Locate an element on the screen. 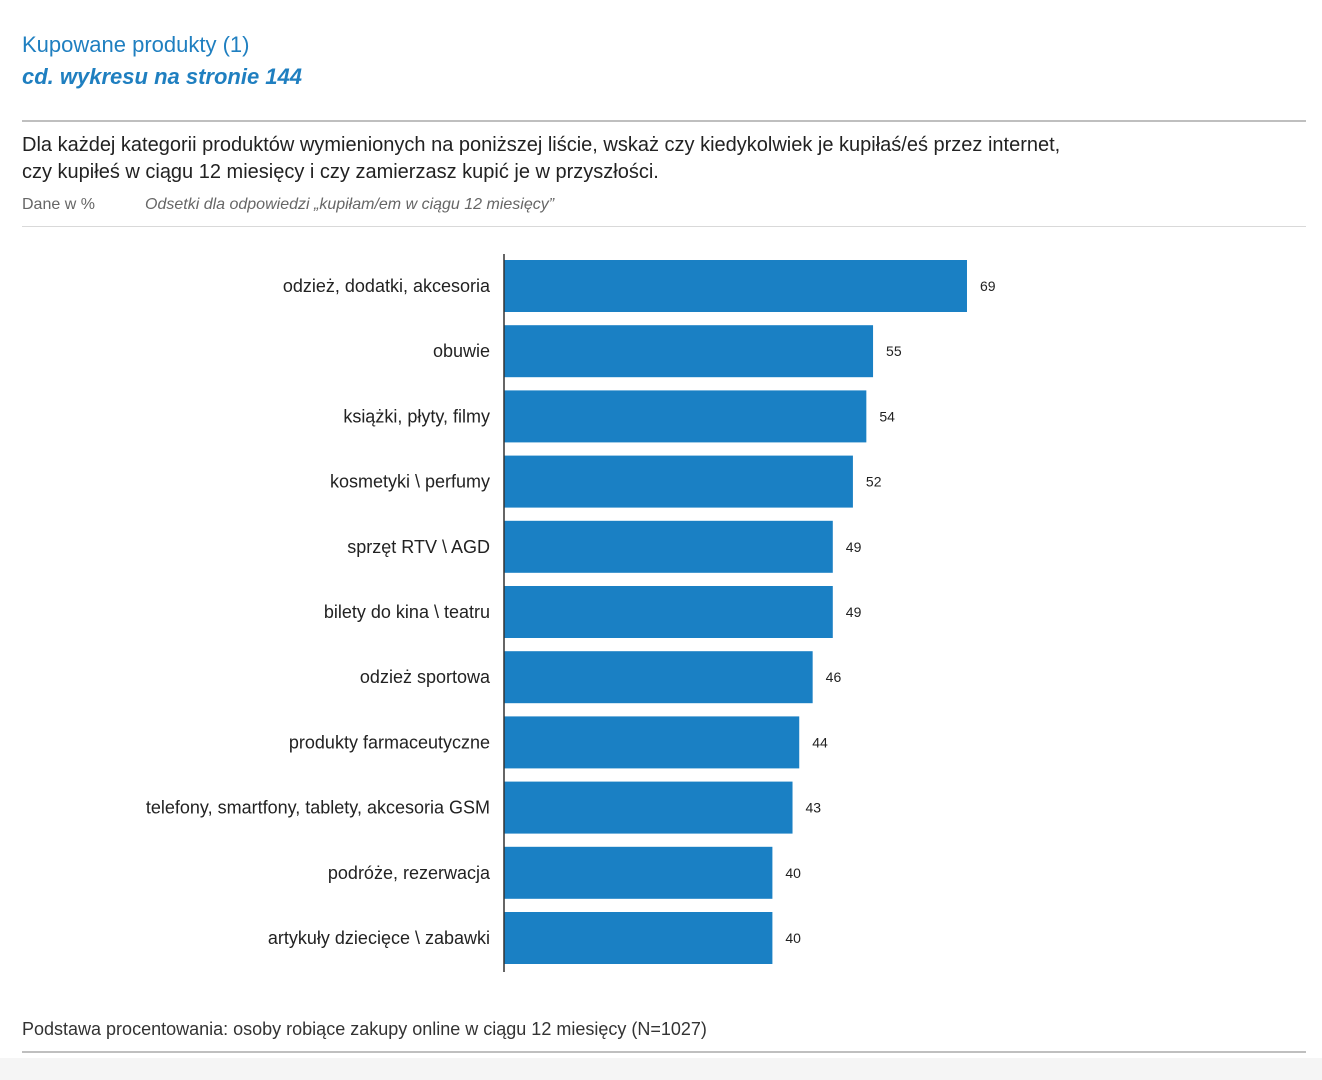  units-note: Dane w % is located at coordinates (58, 204).